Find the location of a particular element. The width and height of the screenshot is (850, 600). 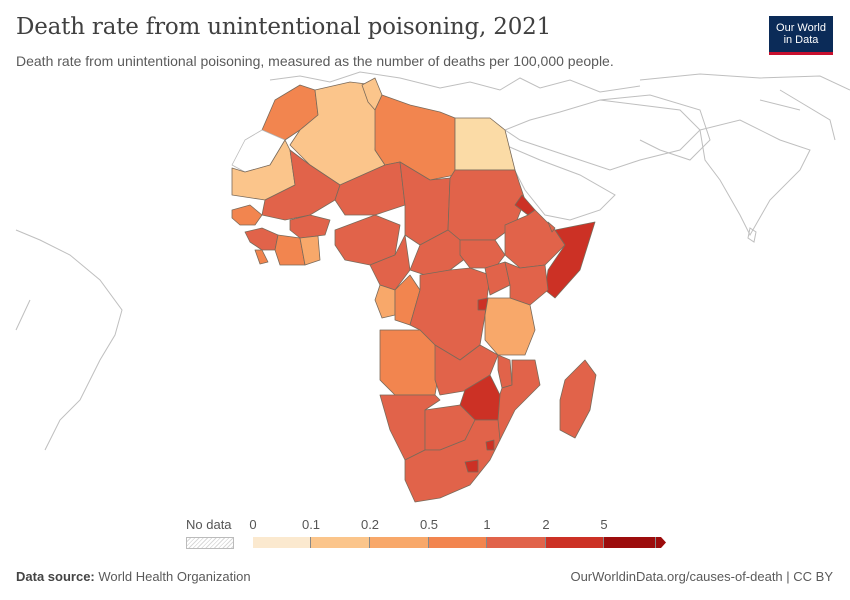

country-guinea is located at coordinates (261, 239).